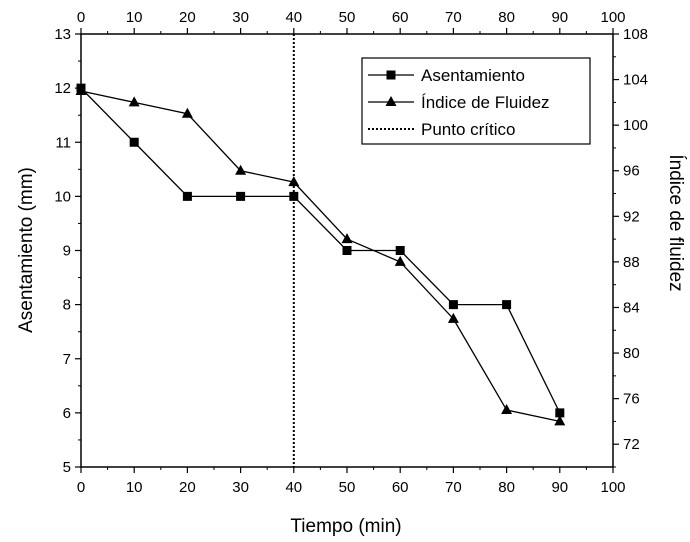 Image resolution: width=690 pixels, height=542 pixels. What do you see at coordinates (81, 17) in the screenshot?
I see `x2-tick-label: 0` at bounding box center [81, 17].